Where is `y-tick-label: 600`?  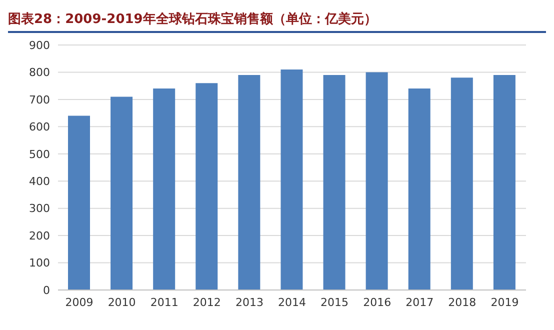
y-tick-label: 600 is located at coordinates (39, 127).